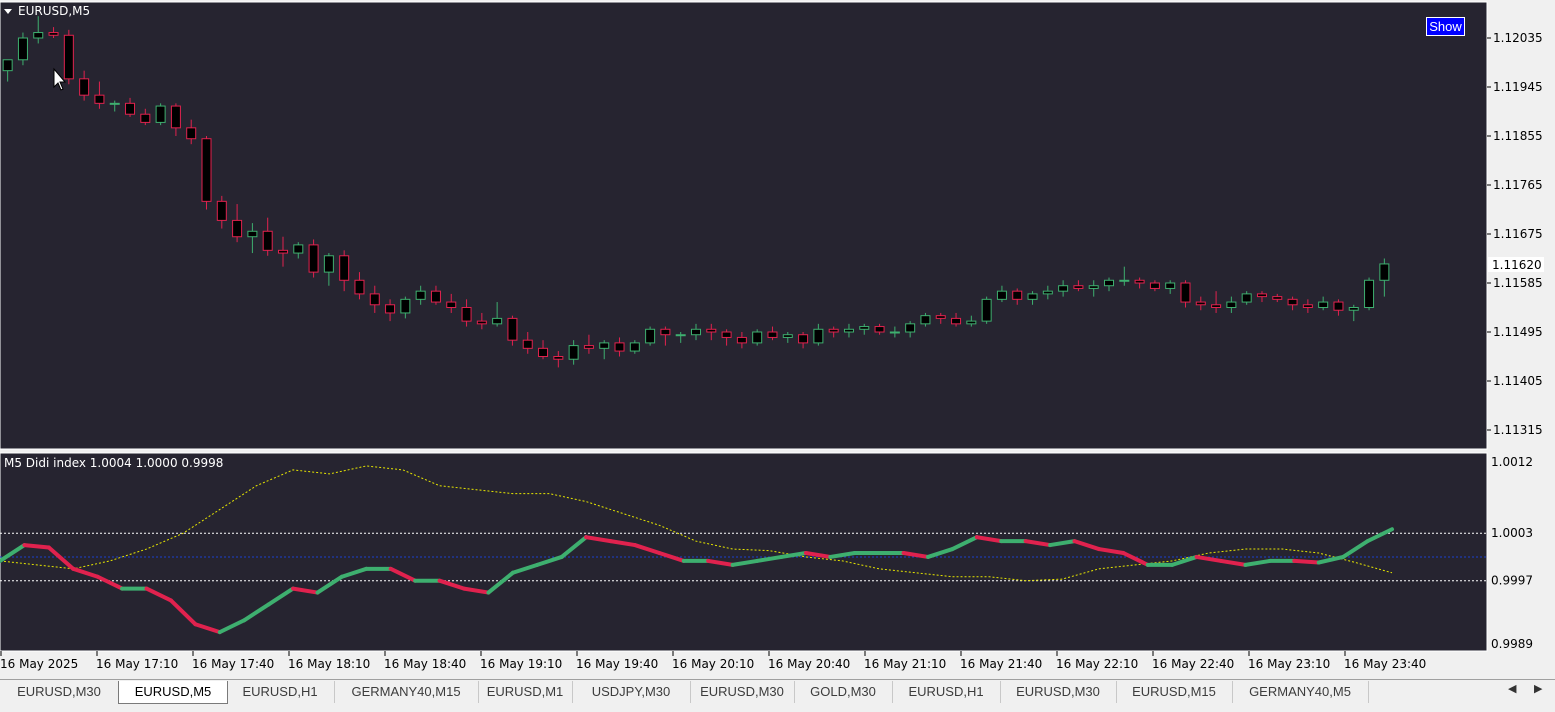 This screenshot has width=1555, height=712. I want to click on time-tick-label: 16 May 20:40, so click(809, 664).